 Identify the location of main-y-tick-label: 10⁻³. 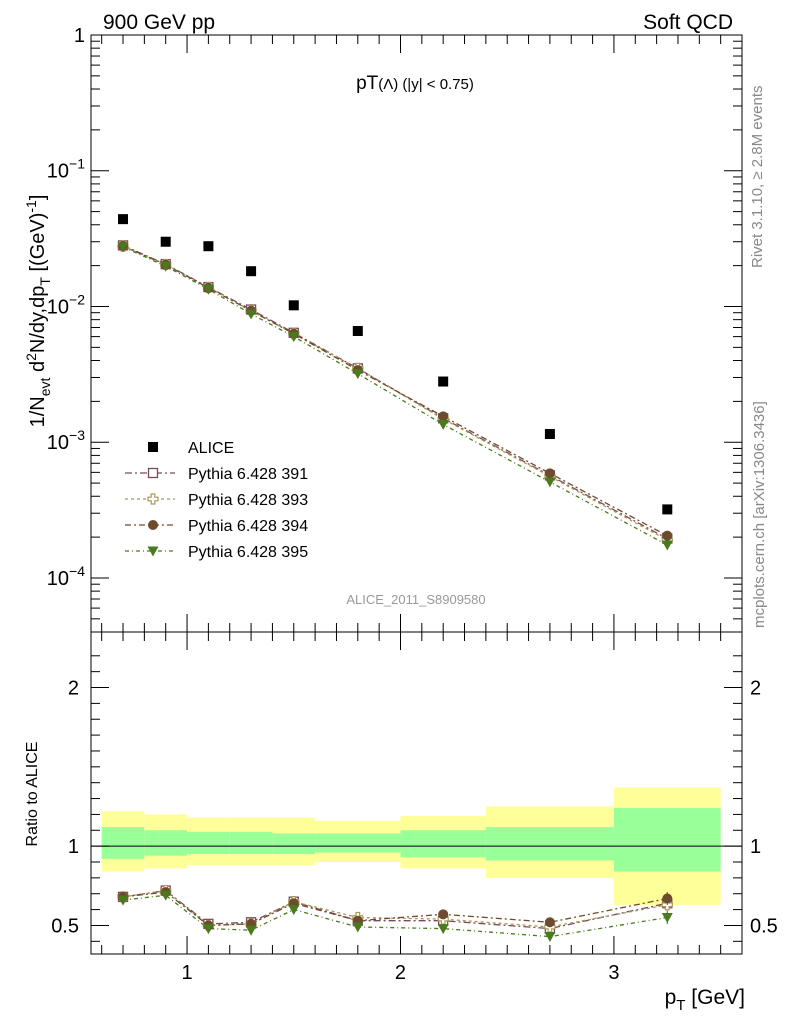
(66, 440).